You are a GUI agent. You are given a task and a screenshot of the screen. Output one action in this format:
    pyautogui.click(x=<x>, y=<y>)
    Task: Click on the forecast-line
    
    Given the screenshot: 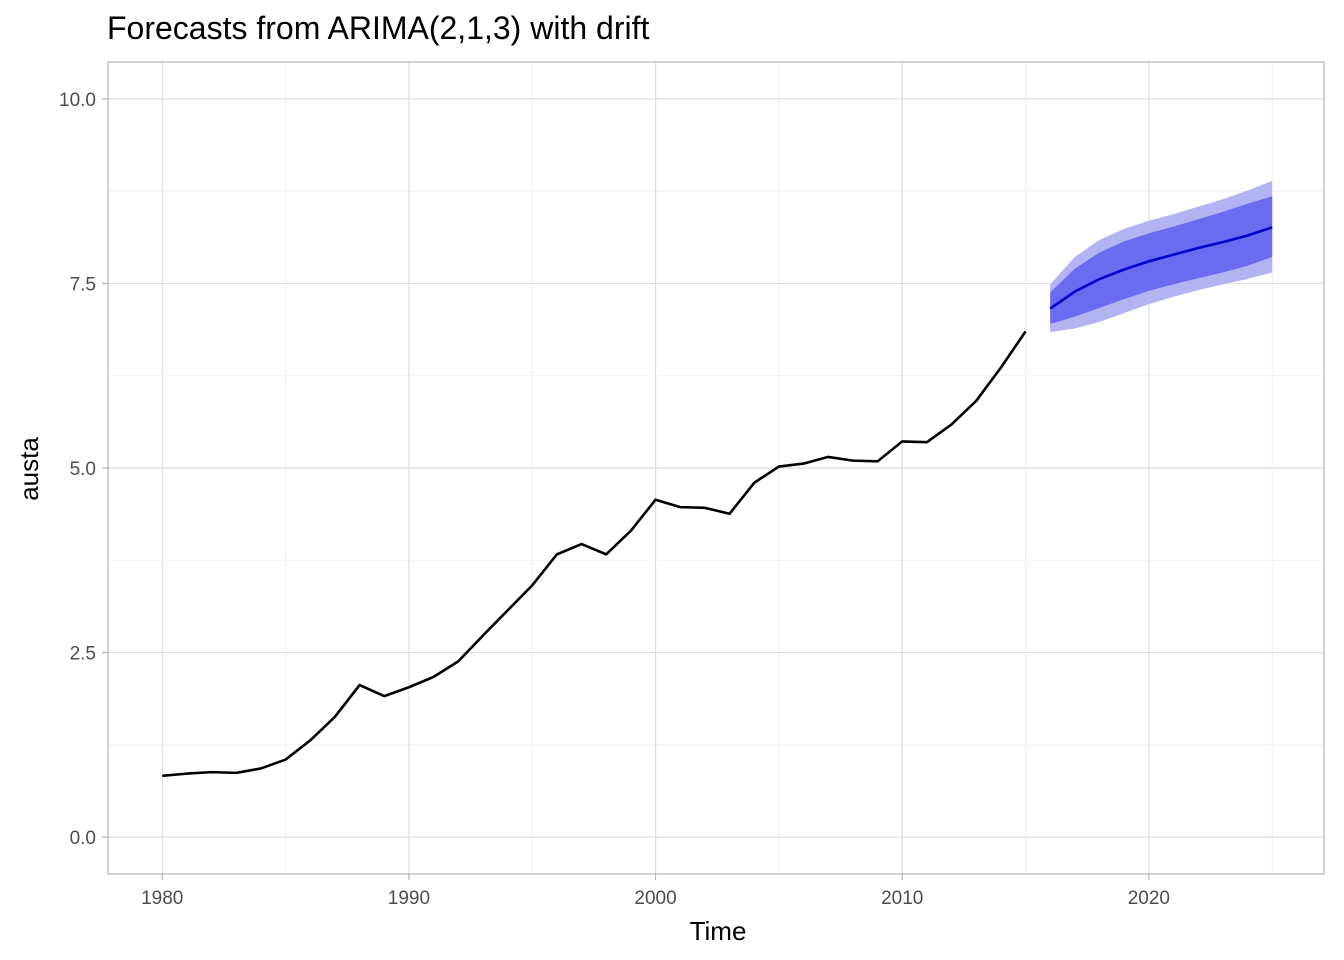 What is the action you would take?
    pyautogui.click(x=1161, y=268)
    